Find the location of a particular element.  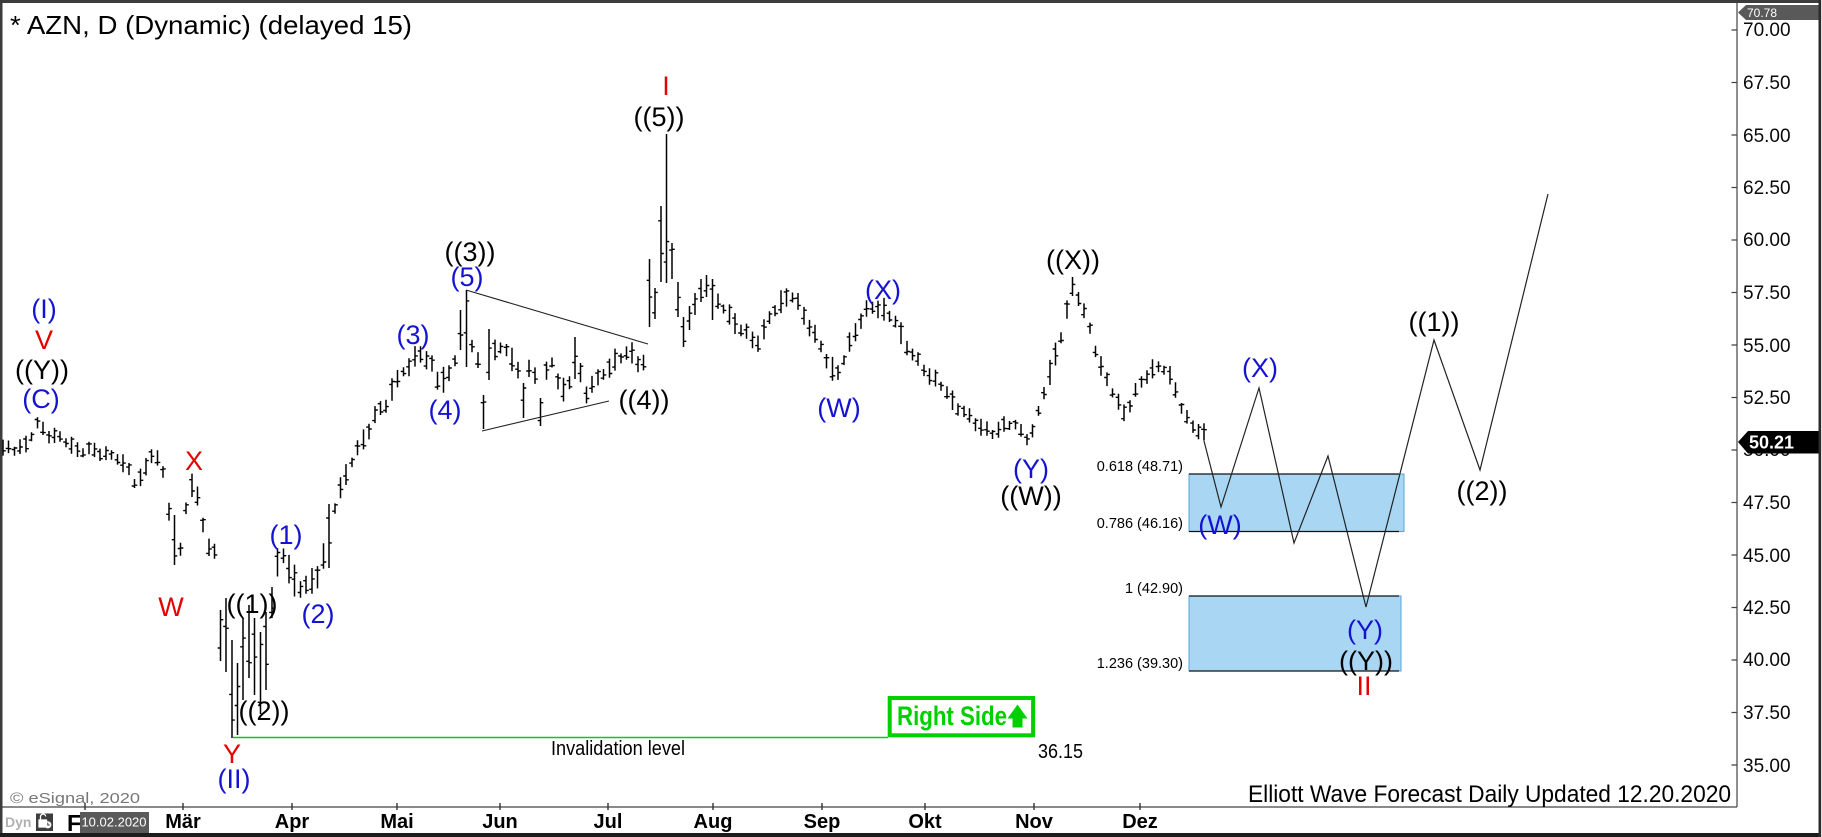

svg-text: (I) is located at coordinates (43, 309).